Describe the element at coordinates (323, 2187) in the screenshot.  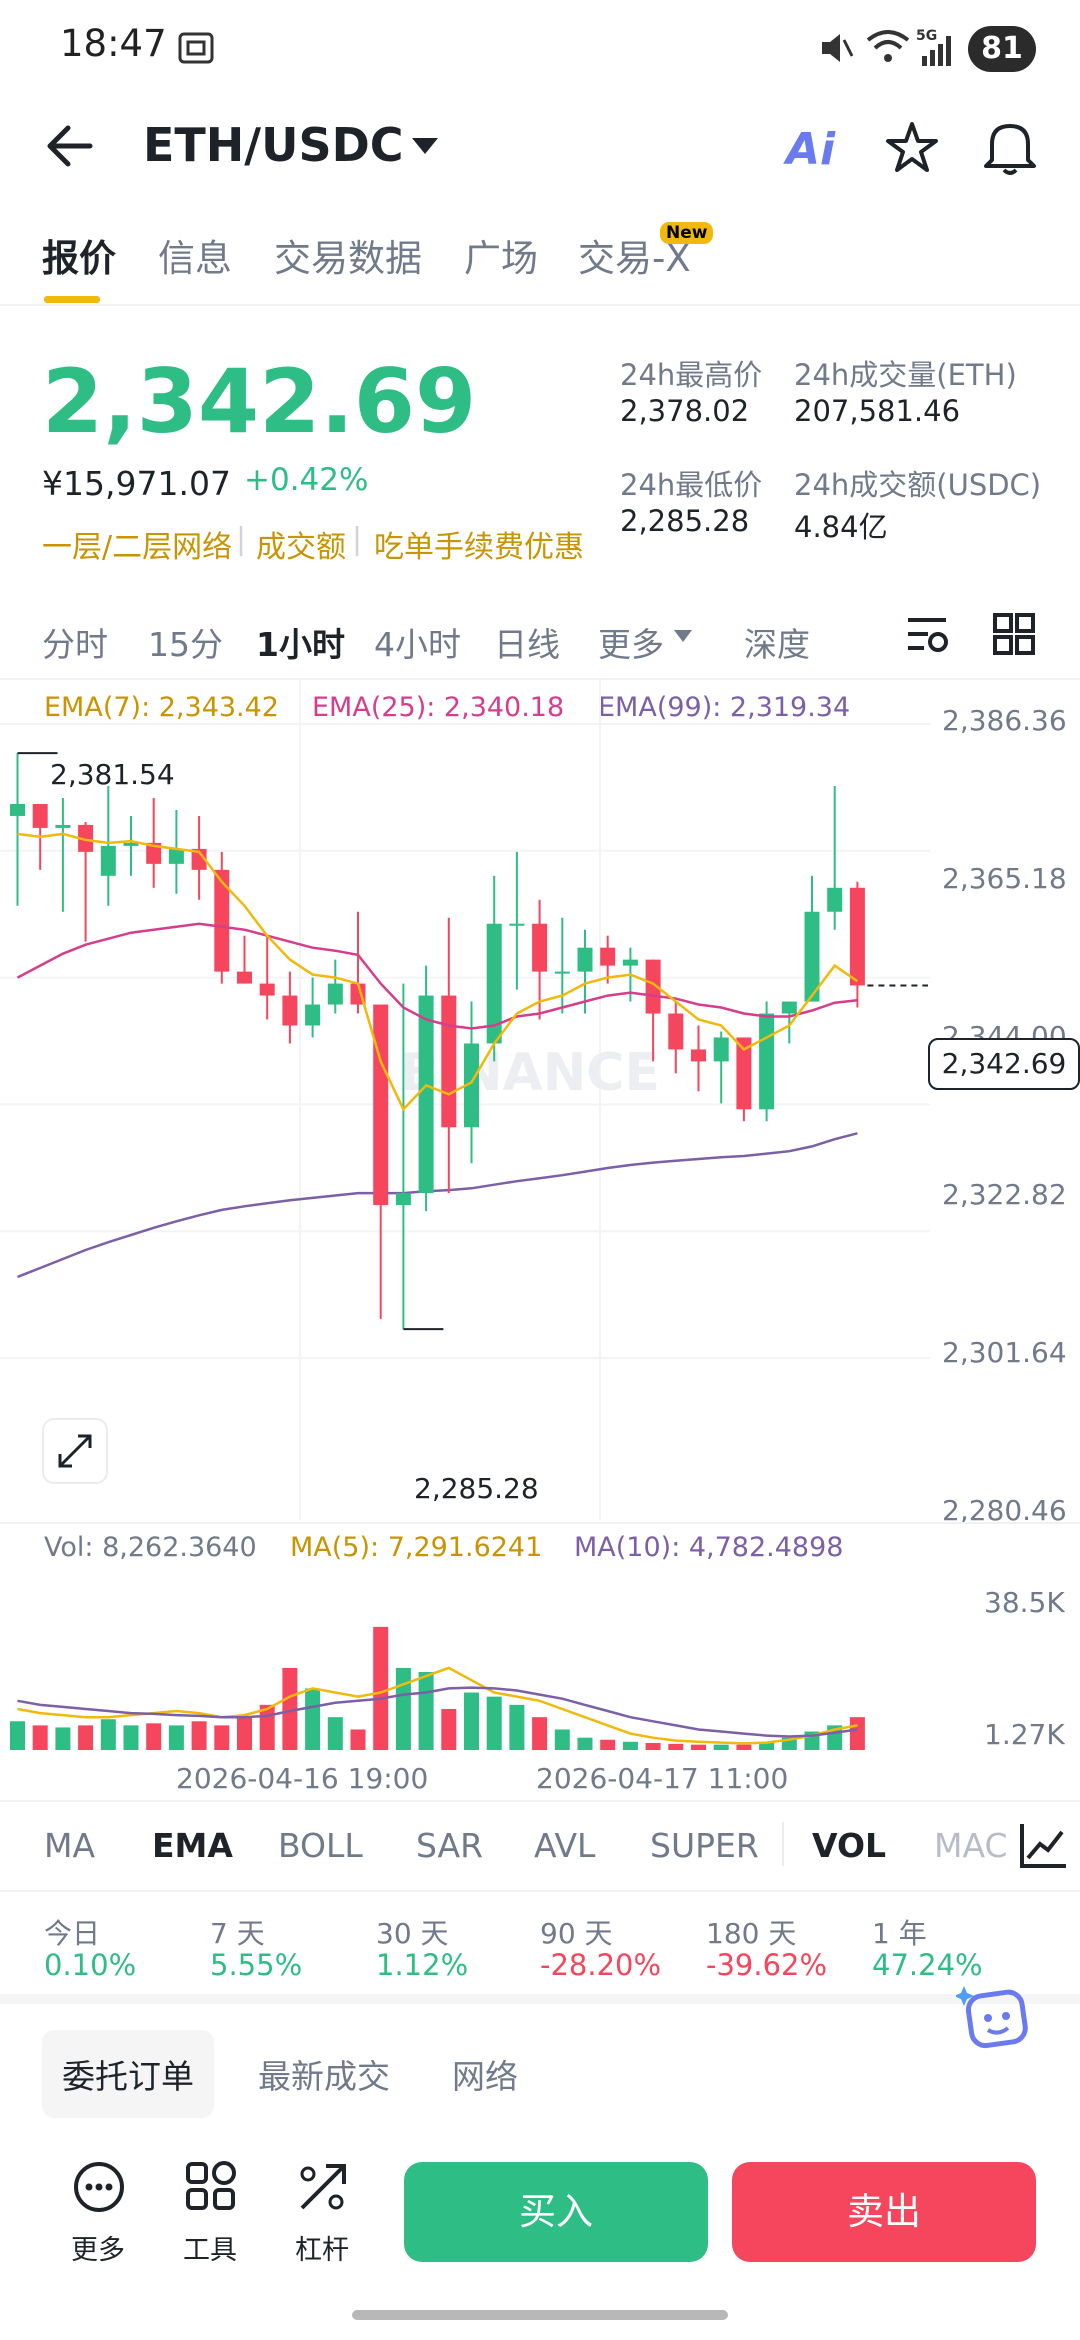
I see `leverage-icon` at that location.